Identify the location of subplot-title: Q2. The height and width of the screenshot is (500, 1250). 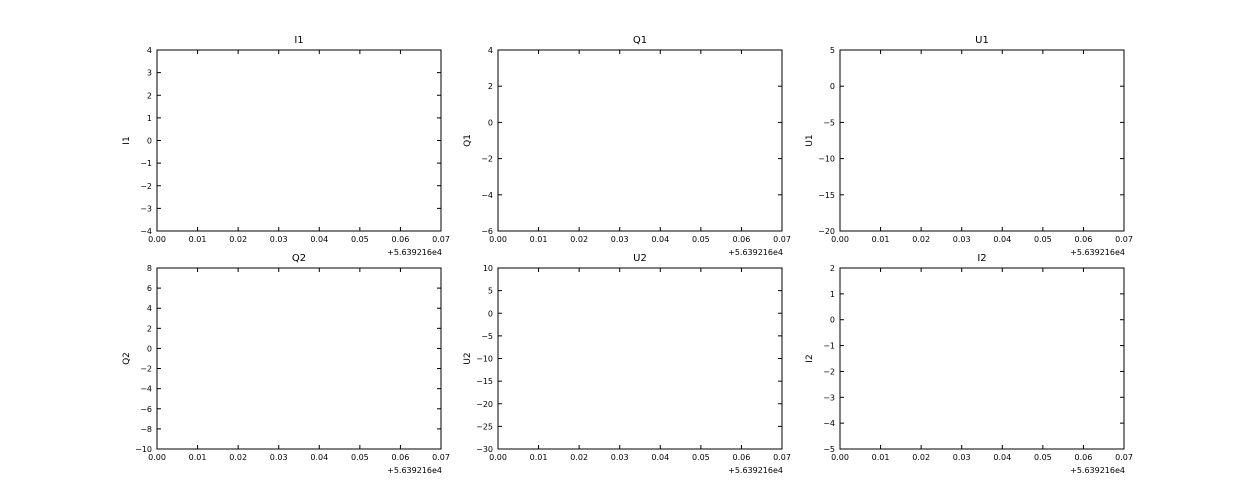
(299, 258).